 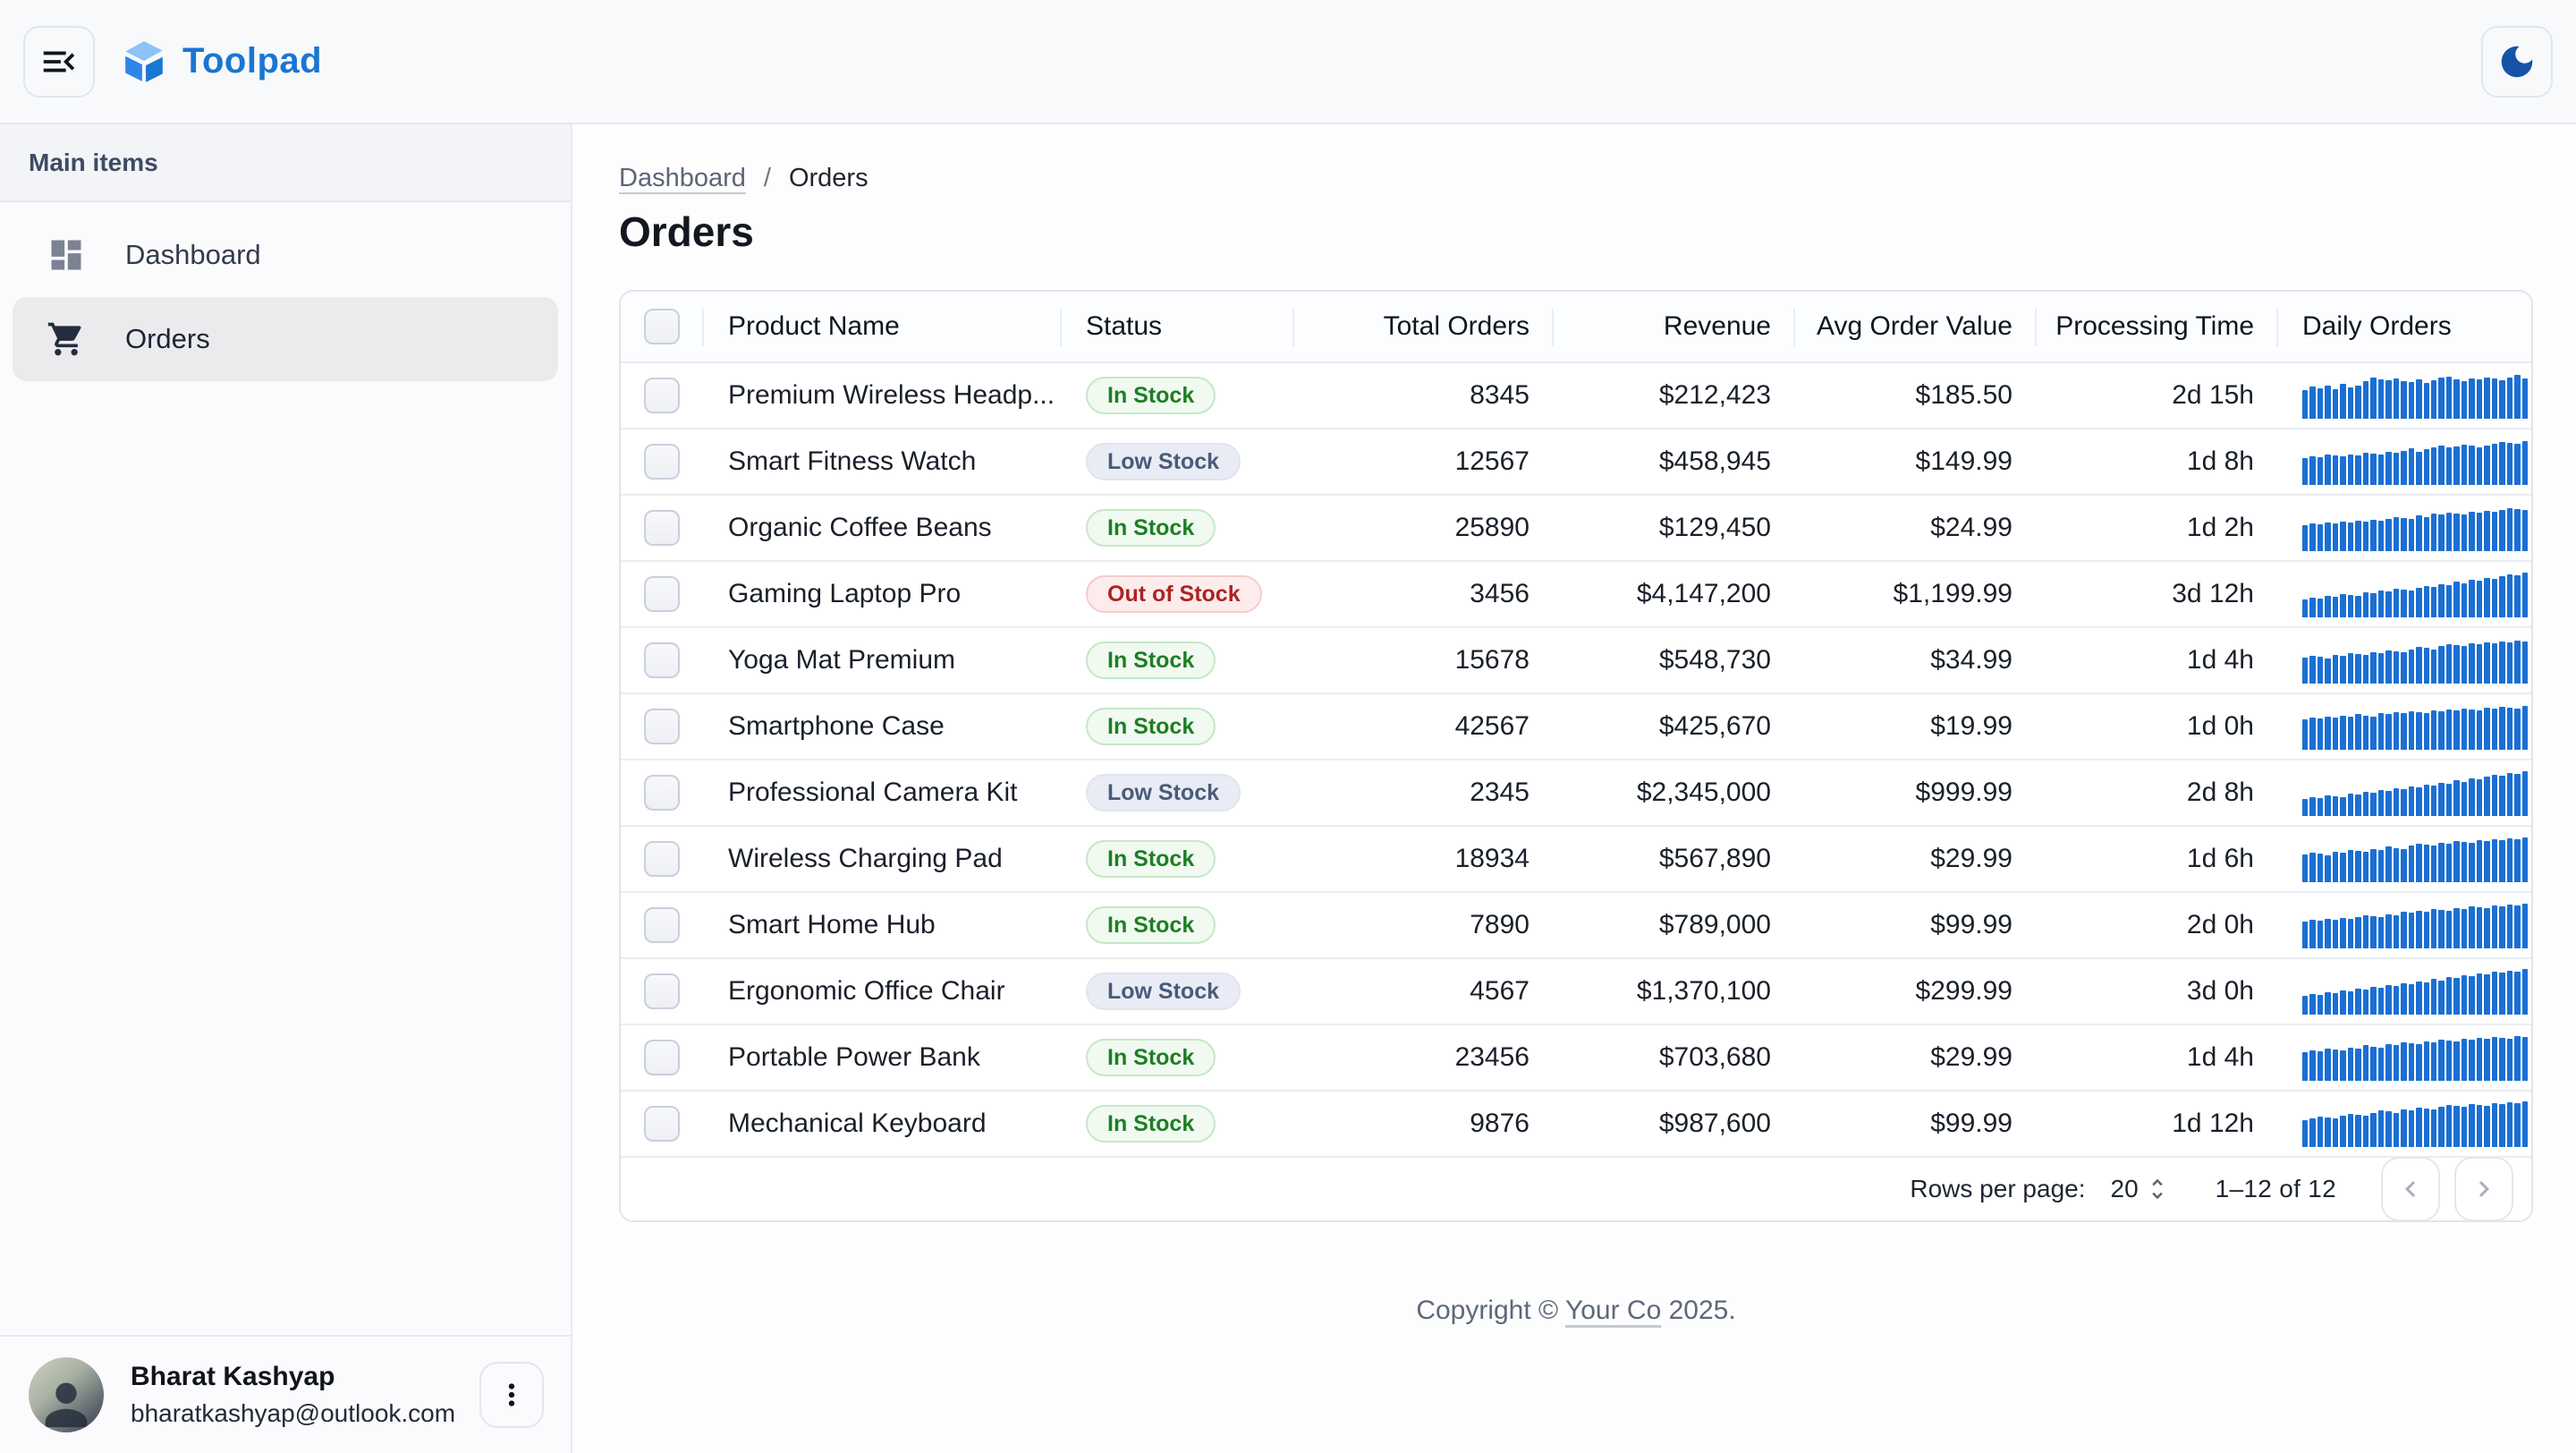 I want to click on chevron-left-icon, so click(x=2410, y=1189).